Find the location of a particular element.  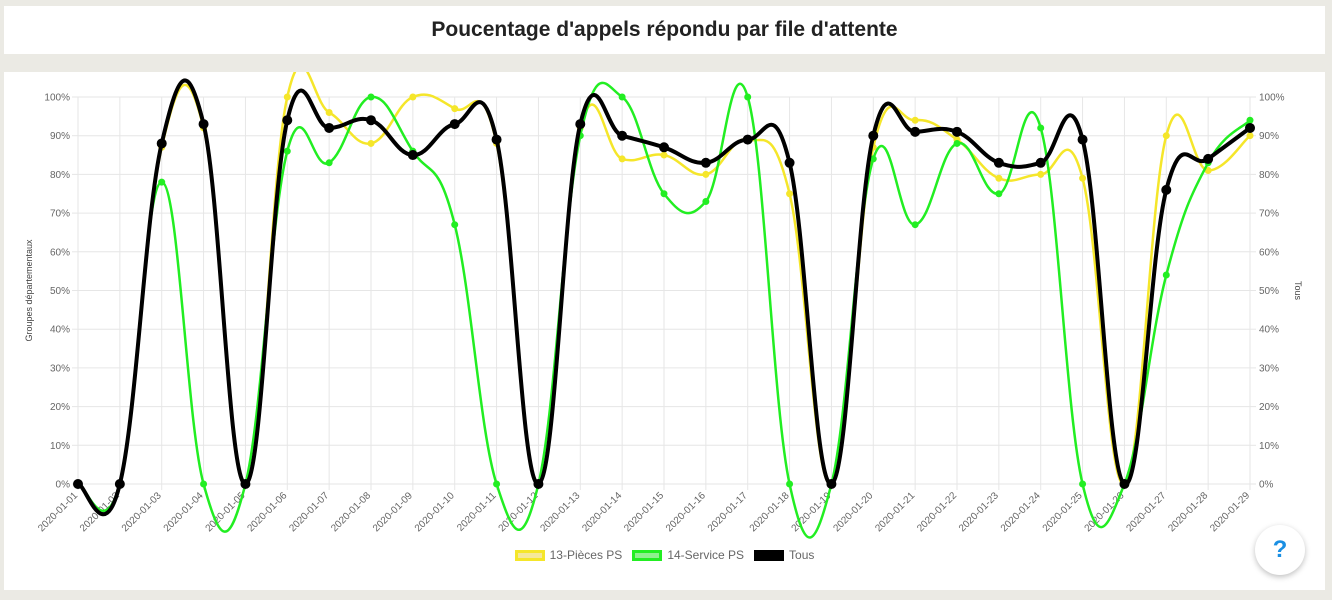

x-tick-label: 2020-01-15 is located at coordinates (644, 512).